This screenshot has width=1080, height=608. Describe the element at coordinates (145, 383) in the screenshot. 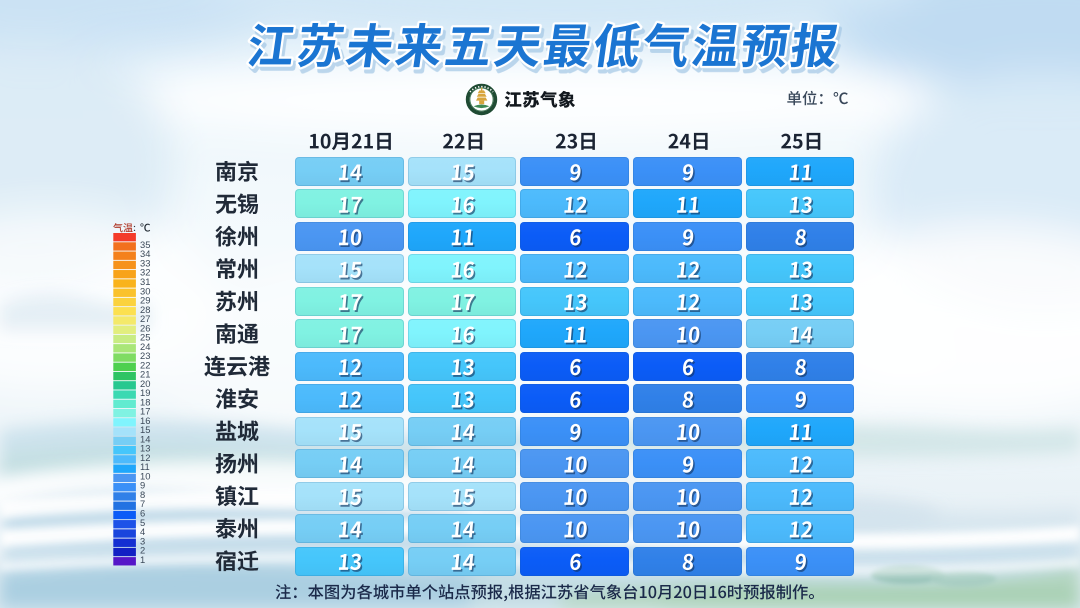

I see `svg-text: 20` at that location.